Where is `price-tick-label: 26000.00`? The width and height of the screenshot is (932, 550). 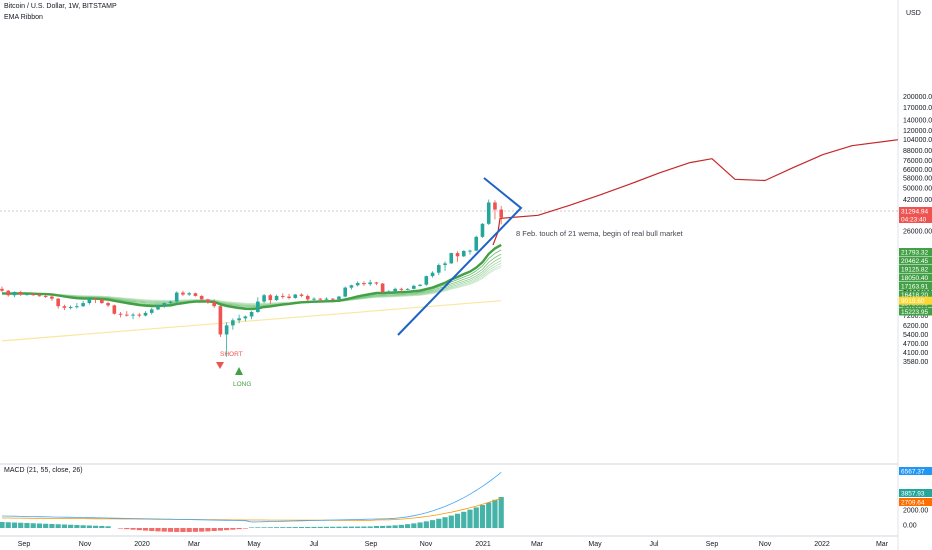 price-tick-label: 26000.00 is located at coordinates (917, 232).